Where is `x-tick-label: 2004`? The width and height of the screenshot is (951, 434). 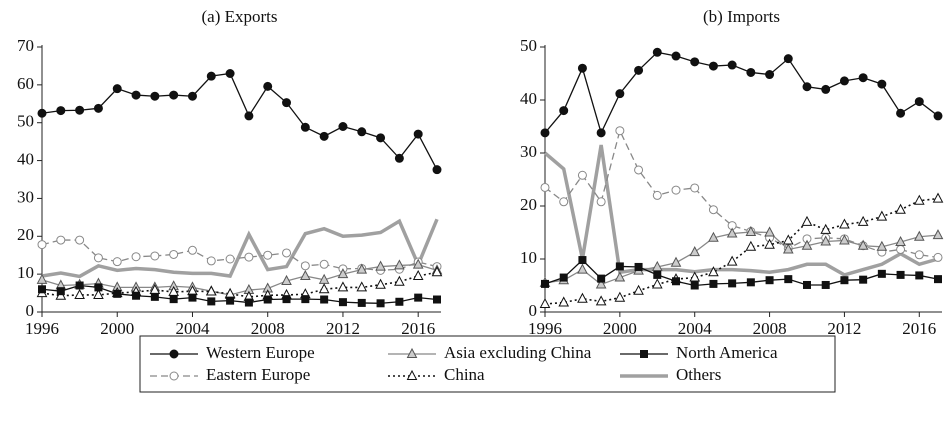
x-tick-label: 2004 is located at coordinates (695, 328).